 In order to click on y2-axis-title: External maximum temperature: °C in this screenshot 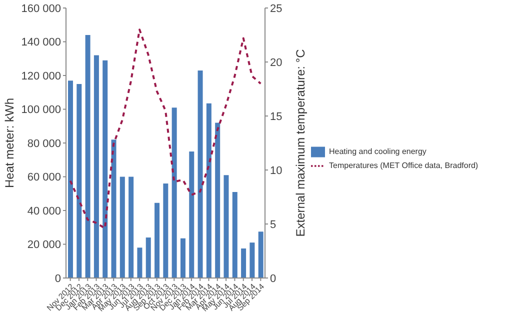, I will do `click(300, 142)`.